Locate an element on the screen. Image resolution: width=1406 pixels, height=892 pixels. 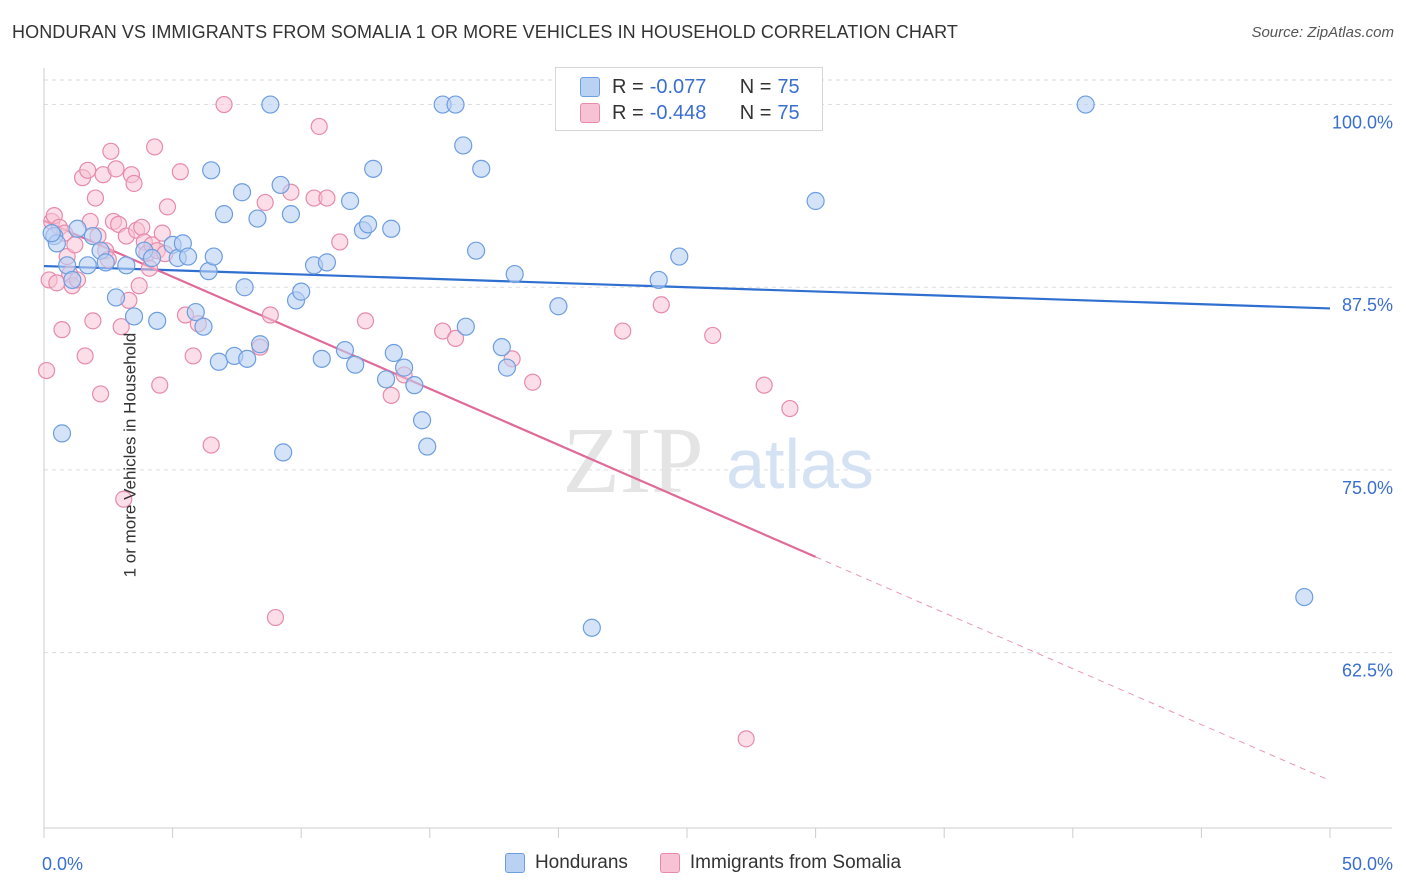
series-legend: Hondurans Immigrants from Somalia is located at coordinates (703, 863).